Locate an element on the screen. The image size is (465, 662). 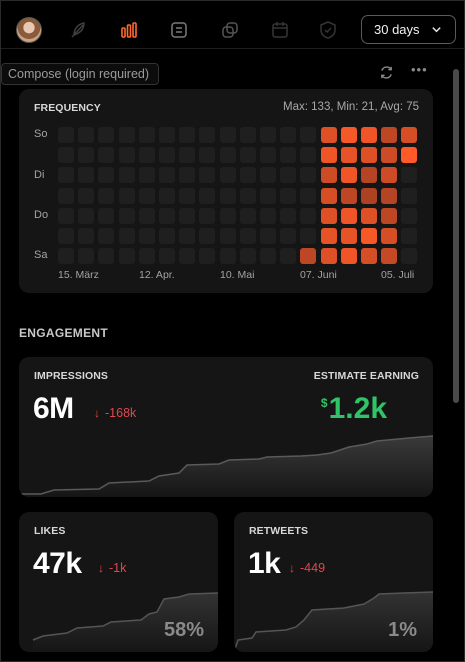
frequency-stats: Max: 133, Min: 21, Avg: 75 is located at coordinates (351, 107).